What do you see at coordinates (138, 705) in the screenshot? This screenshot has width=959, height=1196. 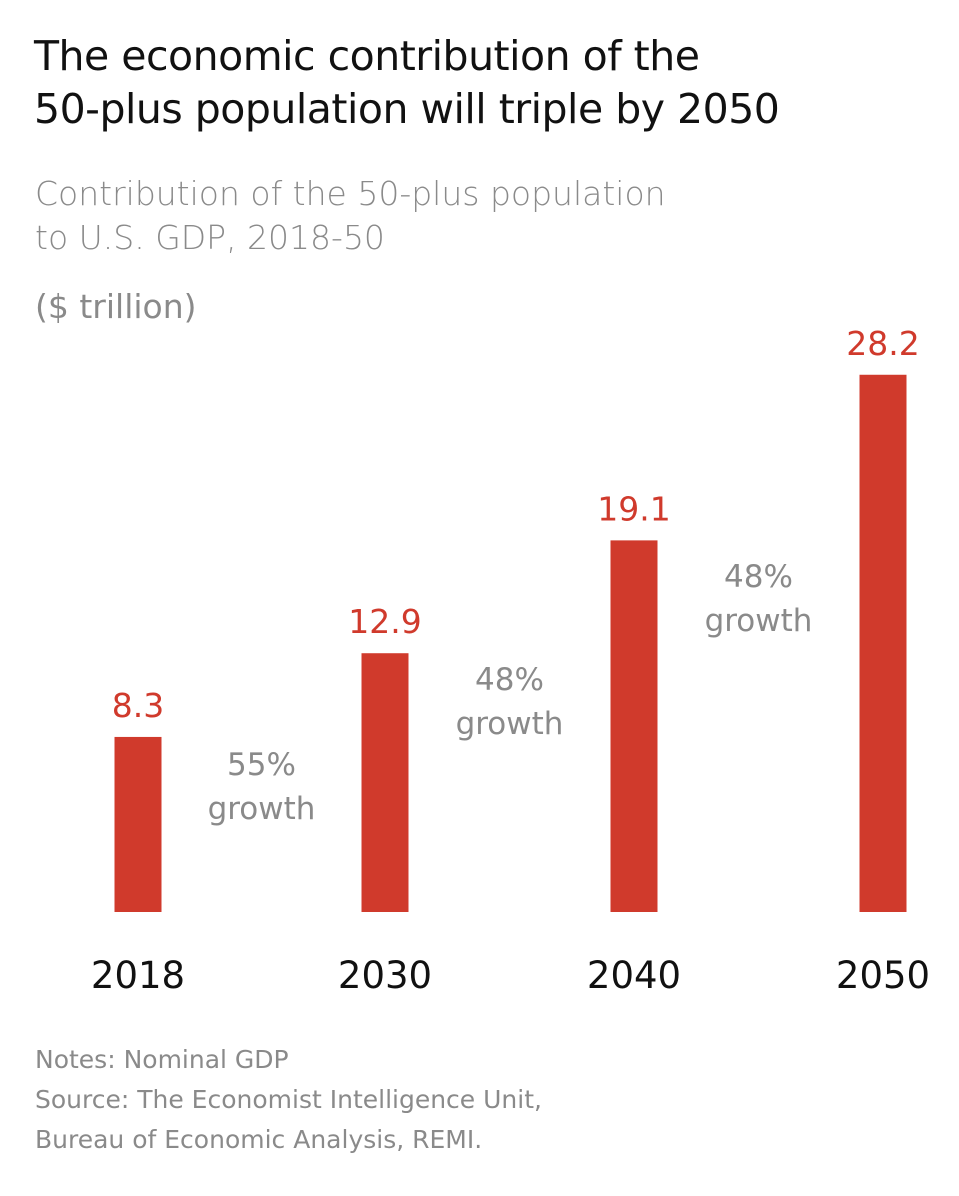 I see `data-label: 8.3` at bounding box center [138, 705].